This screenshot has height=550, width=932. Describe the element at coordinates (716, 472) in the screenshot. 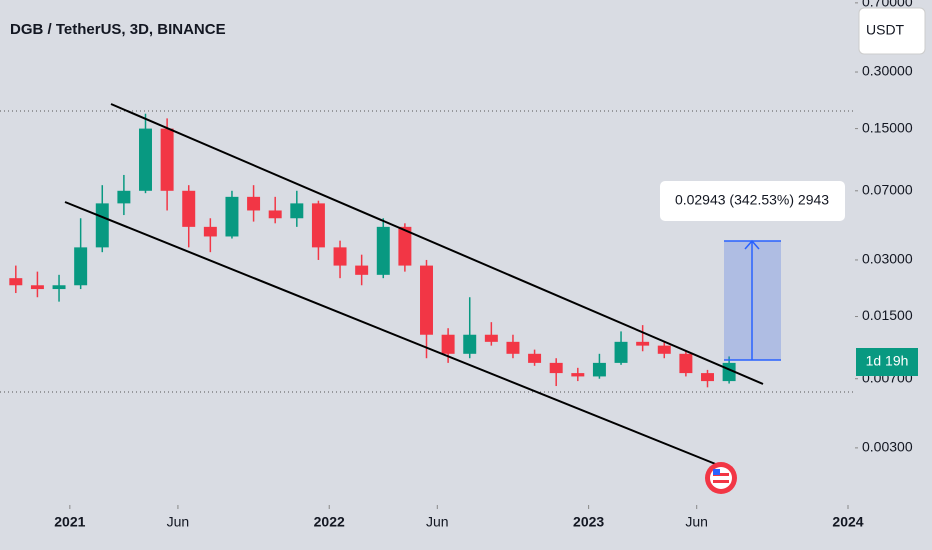

I see `flag-canton` at that location.